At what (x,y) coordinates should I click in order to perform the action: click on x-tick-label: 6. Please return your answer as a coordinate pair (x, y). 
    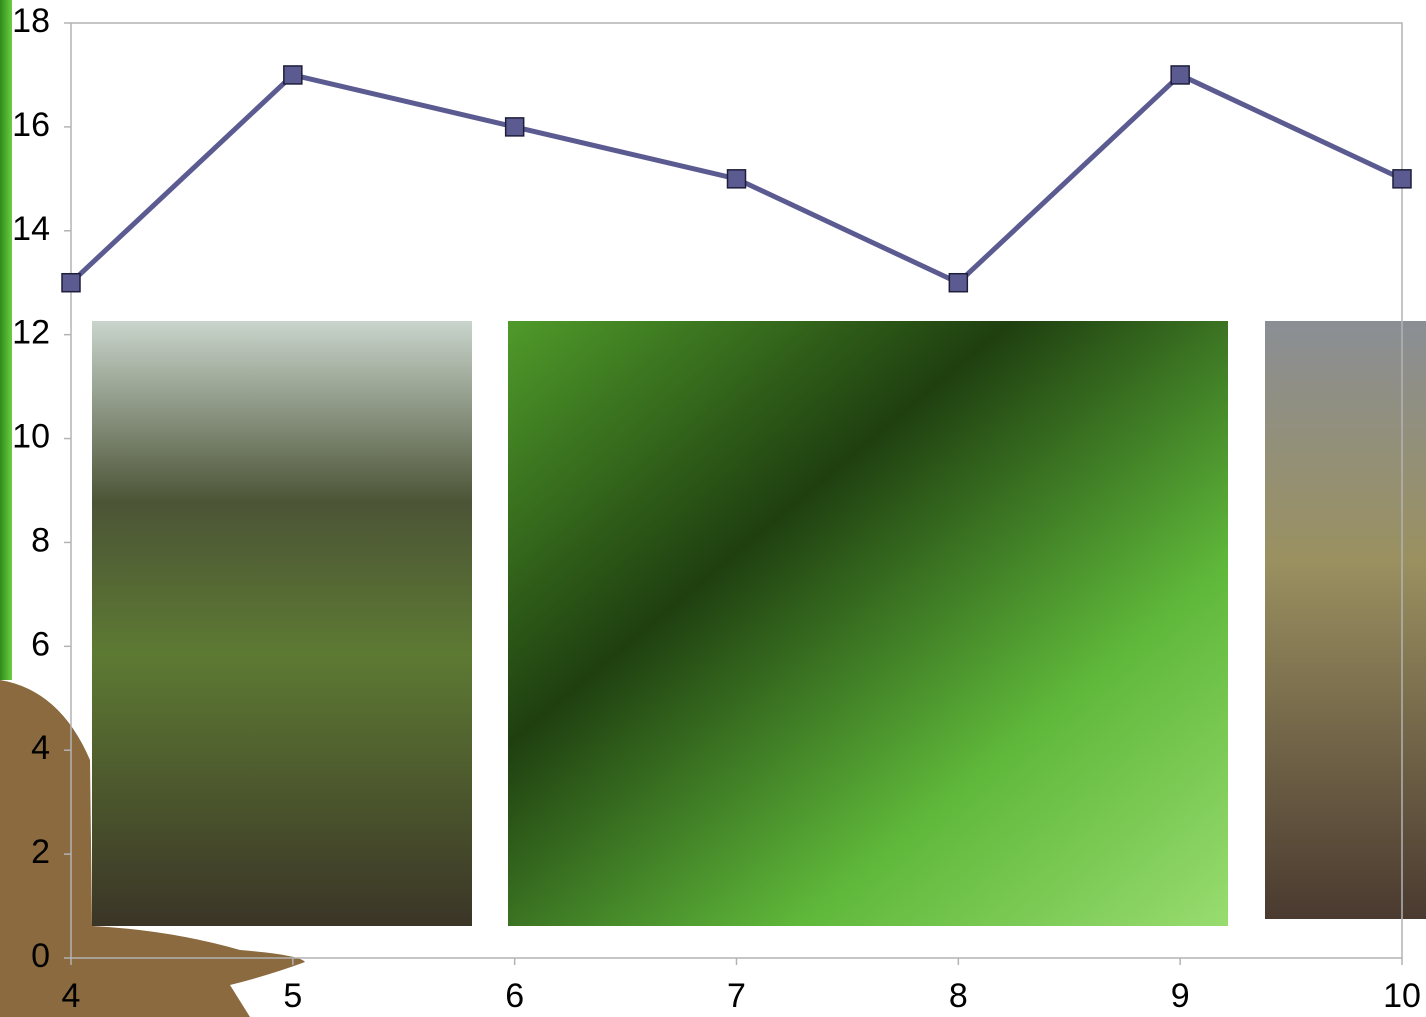
    Looking at the image, I should click on (514, 996).